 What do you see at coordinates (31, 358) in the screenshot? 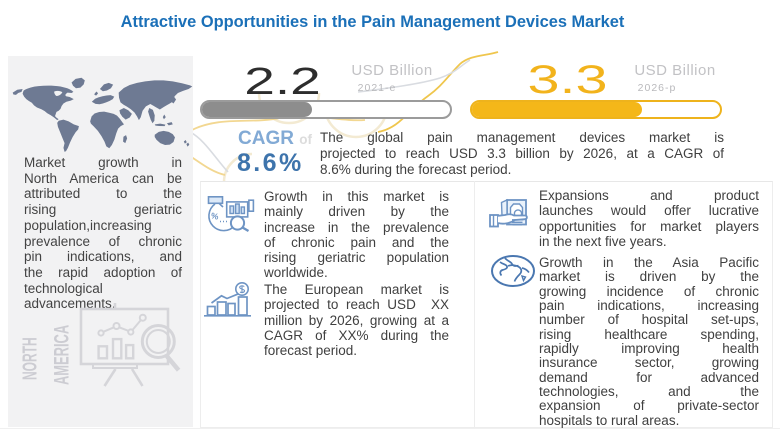
I see `svg-text: NORTH` at bounding box center [31, 358].